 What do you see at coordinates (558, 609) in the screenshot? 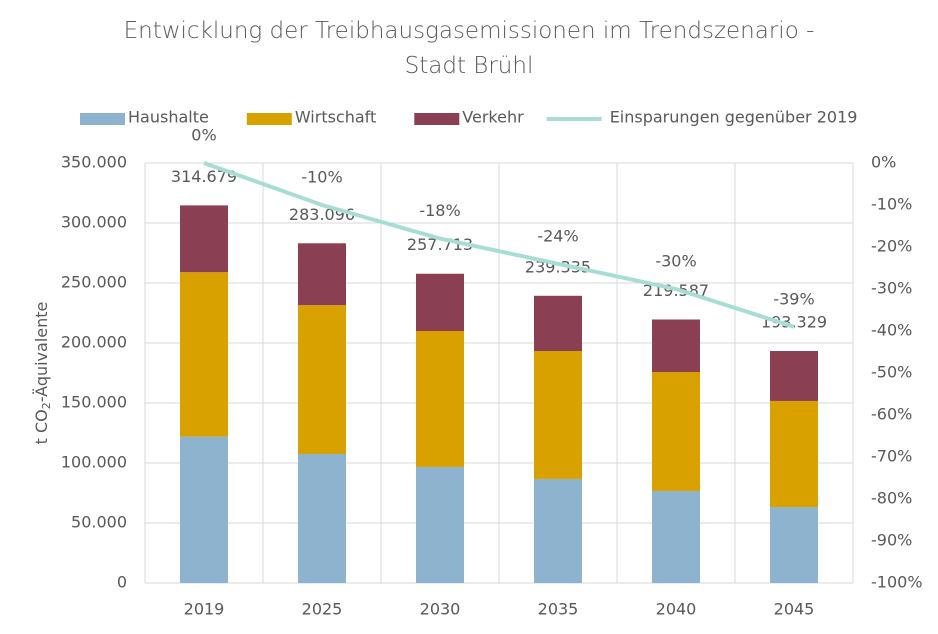
I see `x-tick-label: 2035` at bounding box center [558, 609].